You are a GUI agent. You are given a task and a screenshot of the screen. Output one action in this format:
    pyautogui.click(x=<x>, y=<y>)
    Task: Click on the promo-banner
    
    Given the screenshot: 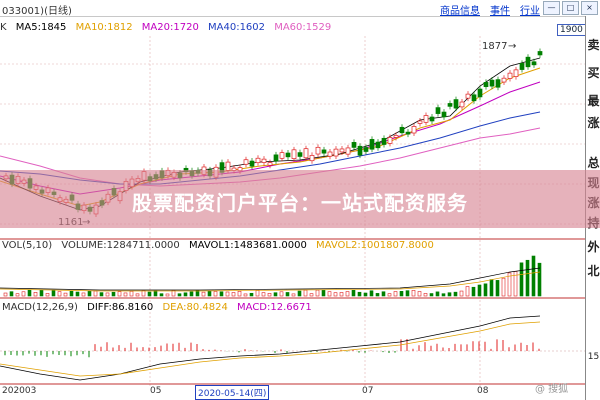 What is the action you would take?
    pyautogui.click(x=300, y=199)
    